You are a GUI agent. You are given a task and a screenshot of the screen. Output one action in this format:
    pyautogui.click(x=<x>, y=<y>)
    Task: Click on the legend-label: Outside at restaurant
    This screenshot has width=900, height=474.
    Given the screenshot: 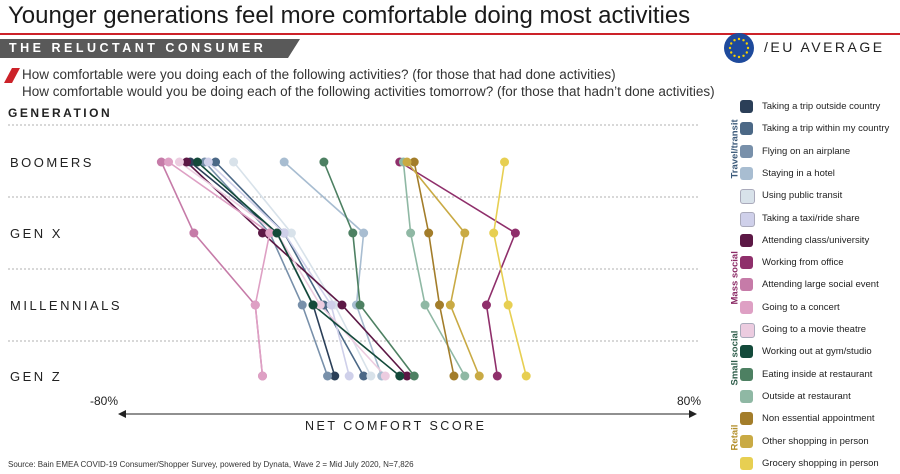 What is the action you would take?
    pyautogui.click(x=806, y=396)
    